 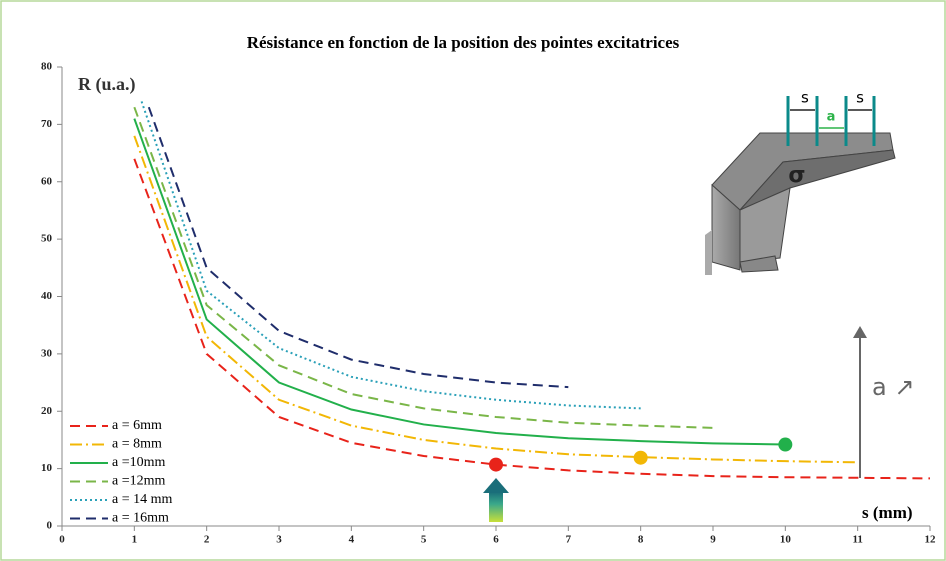 I want to click on y-tick-label: 10, so click(x=47, y=468).